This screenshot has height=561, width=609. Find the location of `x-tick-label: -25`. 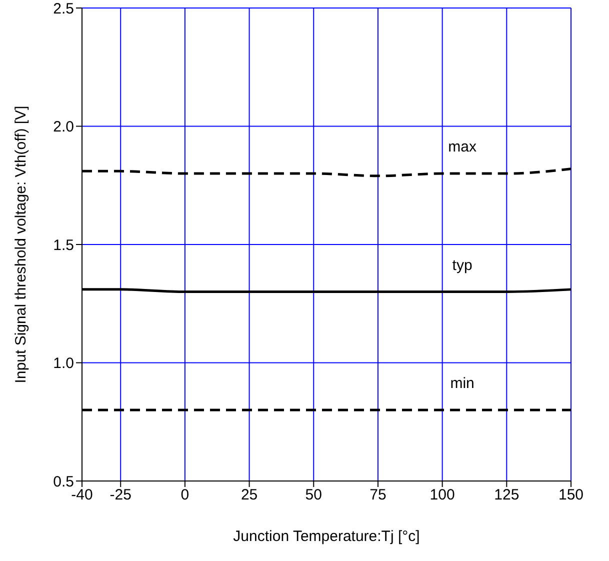

x-tick-label: -25 is located at coordinates (121, 495).